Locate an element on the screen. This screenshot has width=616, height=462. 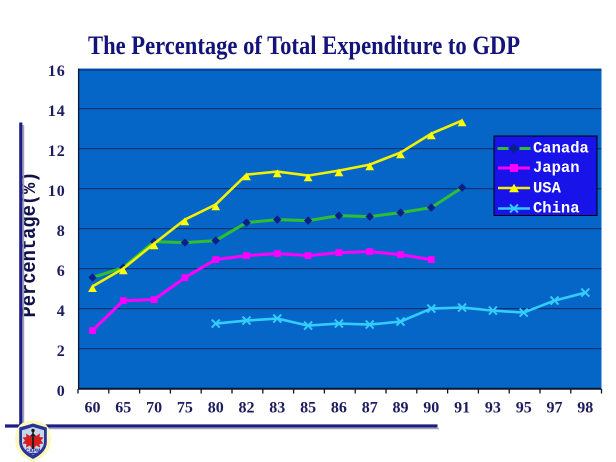
svg-text: 75 is located at coordinates (185, 408).